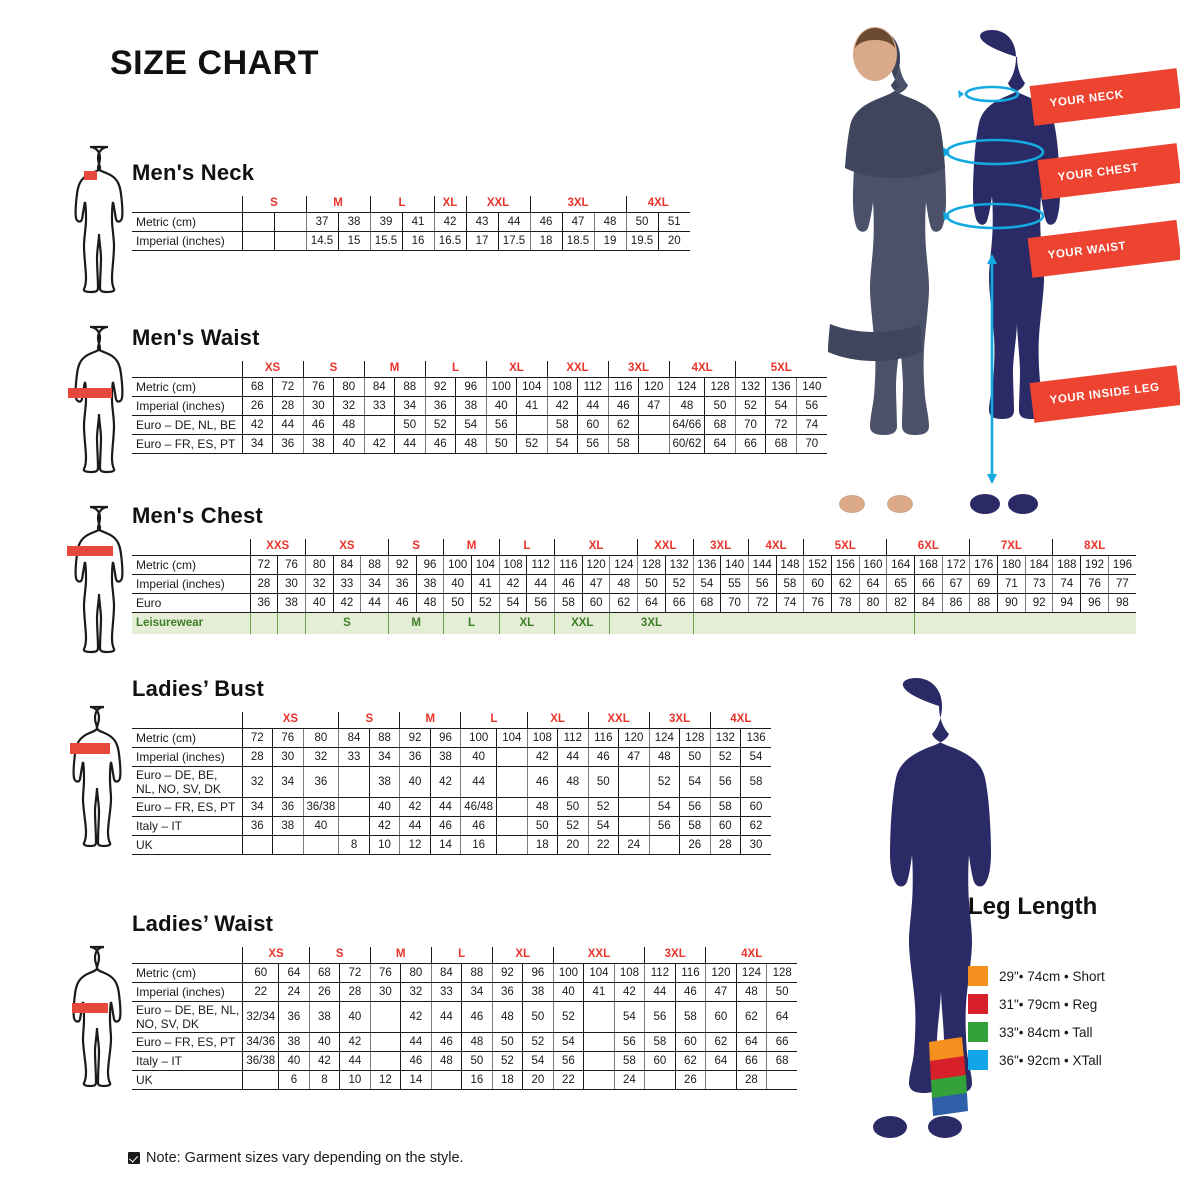 Image resolution: width=1180 pixels, height=1197 pixels. I want to click on table-cell: 56, so click(568, 1061).